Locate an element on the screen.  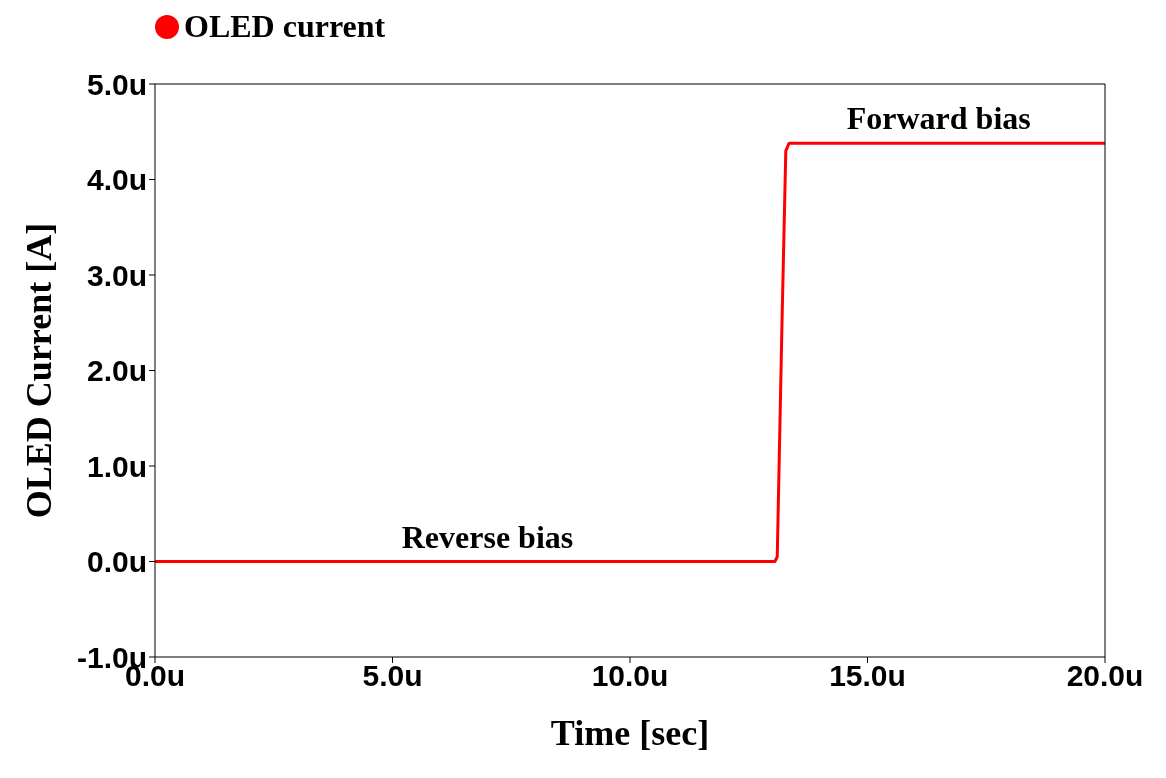
y-tick-label: 4.0u is located at coordinates (116, 180).